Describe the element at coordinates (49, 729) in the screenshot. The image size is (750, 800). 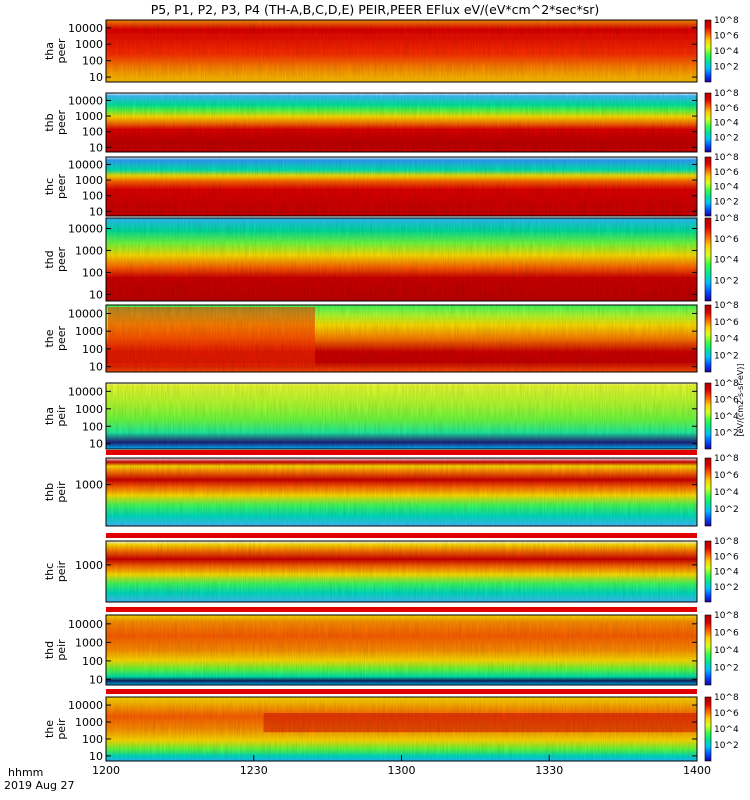
I see `panel-probe-label: the` at that location.